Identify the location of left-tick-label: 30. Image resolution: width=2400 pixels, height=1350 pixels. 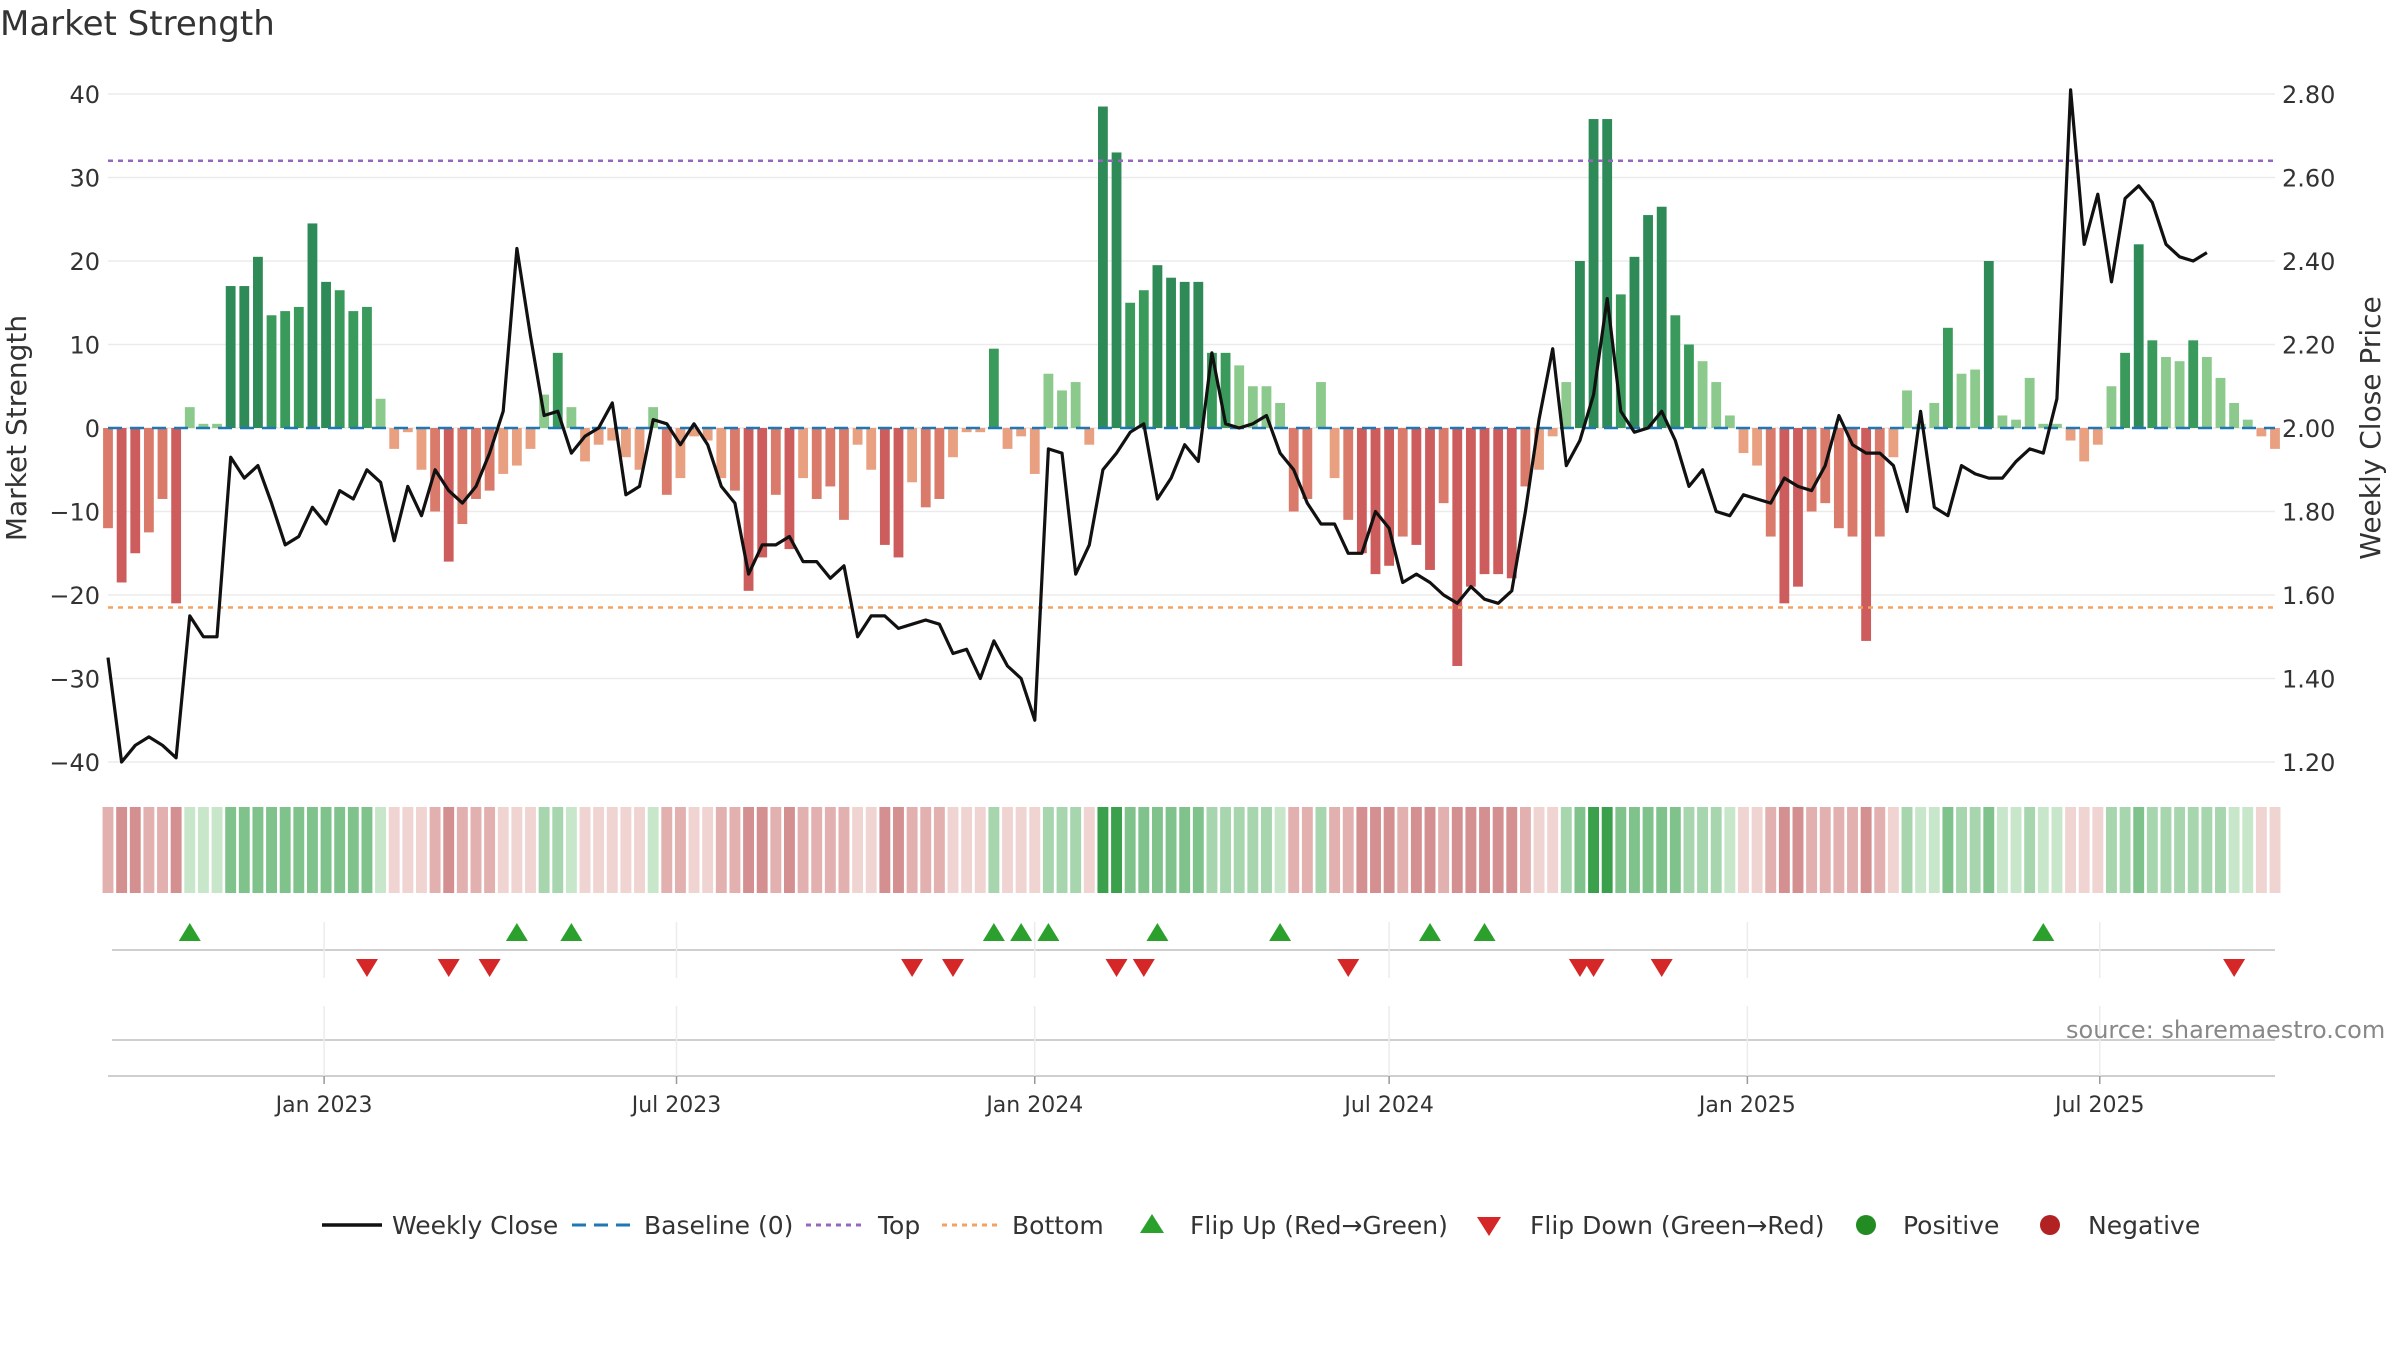
(84, 179).